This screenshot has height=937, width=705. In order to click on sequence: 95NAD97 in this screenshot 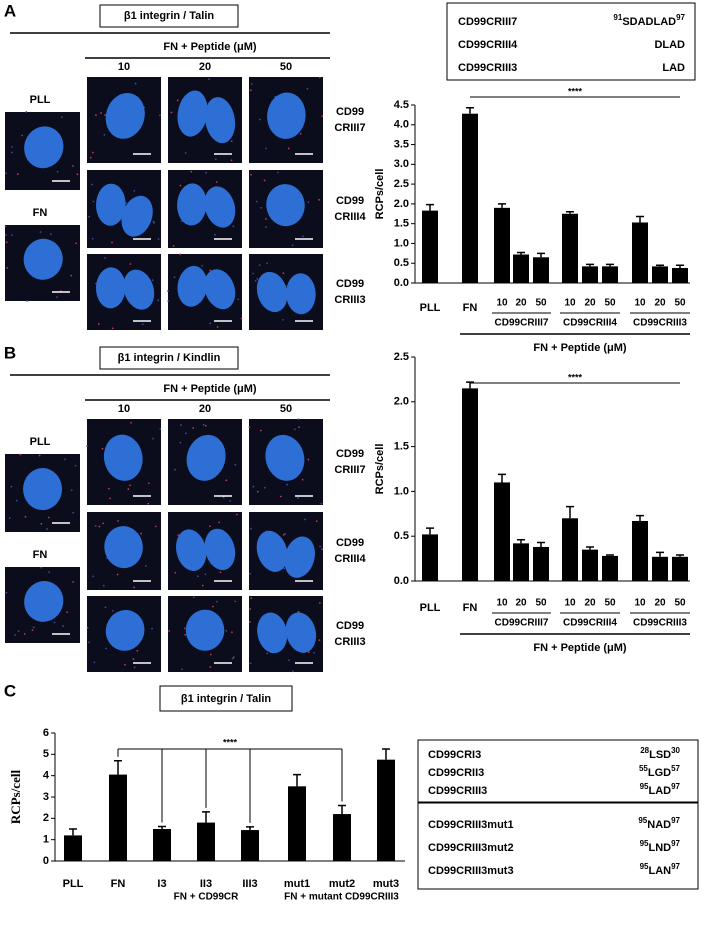, I will do `click(659, 823)`.